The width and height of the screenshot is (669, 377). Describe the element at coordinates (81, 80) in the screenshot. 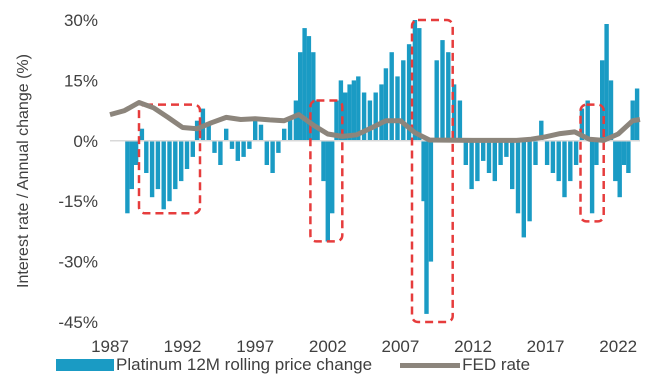

I see `y-tick-label: 15%` at that location.